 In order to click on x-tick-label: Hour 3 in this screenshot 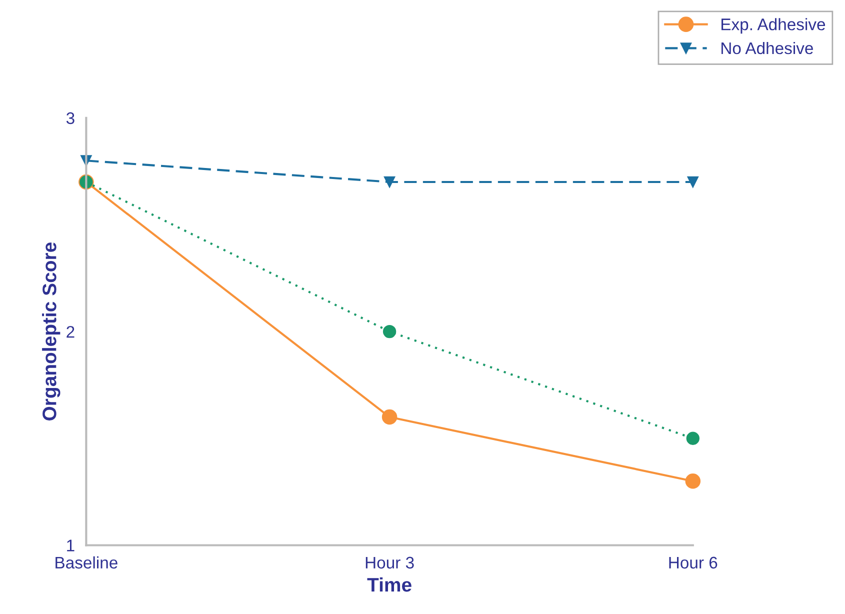, I will do `click(390, 562)`.